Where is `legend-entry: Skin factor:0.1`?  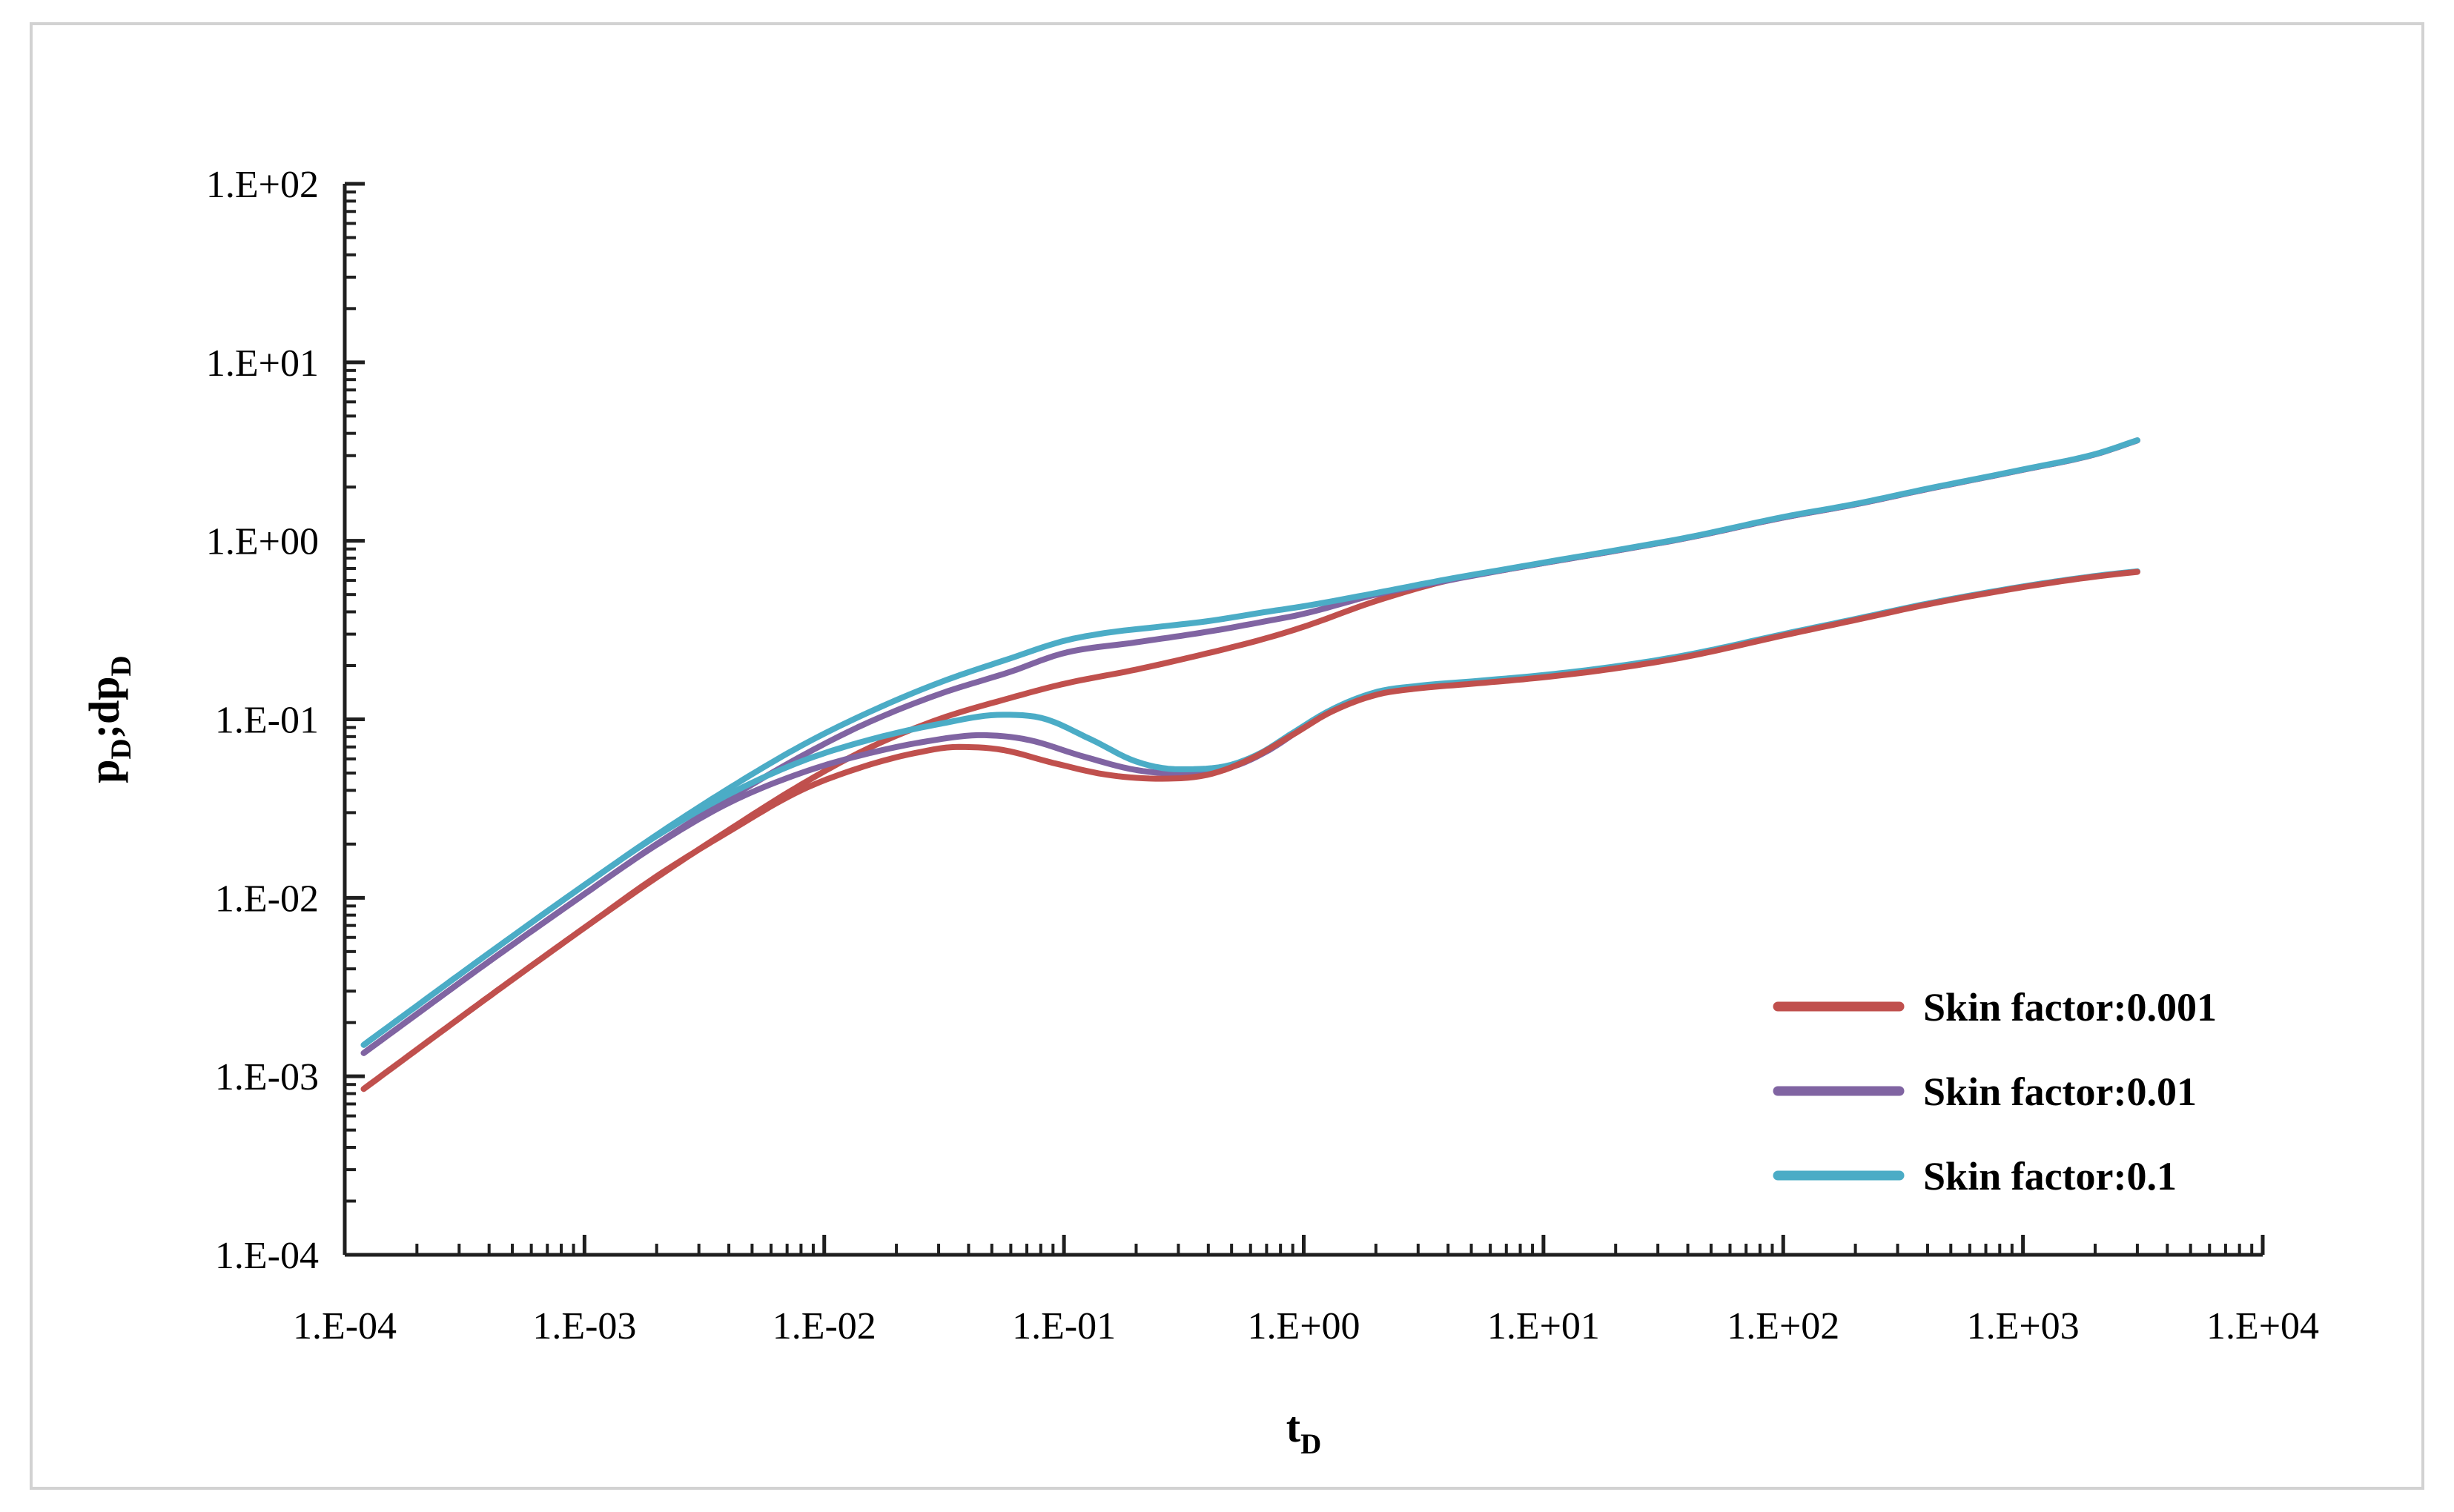
legend-entry: Skin factor:0.1 is located at coordinates (1975, 1176).